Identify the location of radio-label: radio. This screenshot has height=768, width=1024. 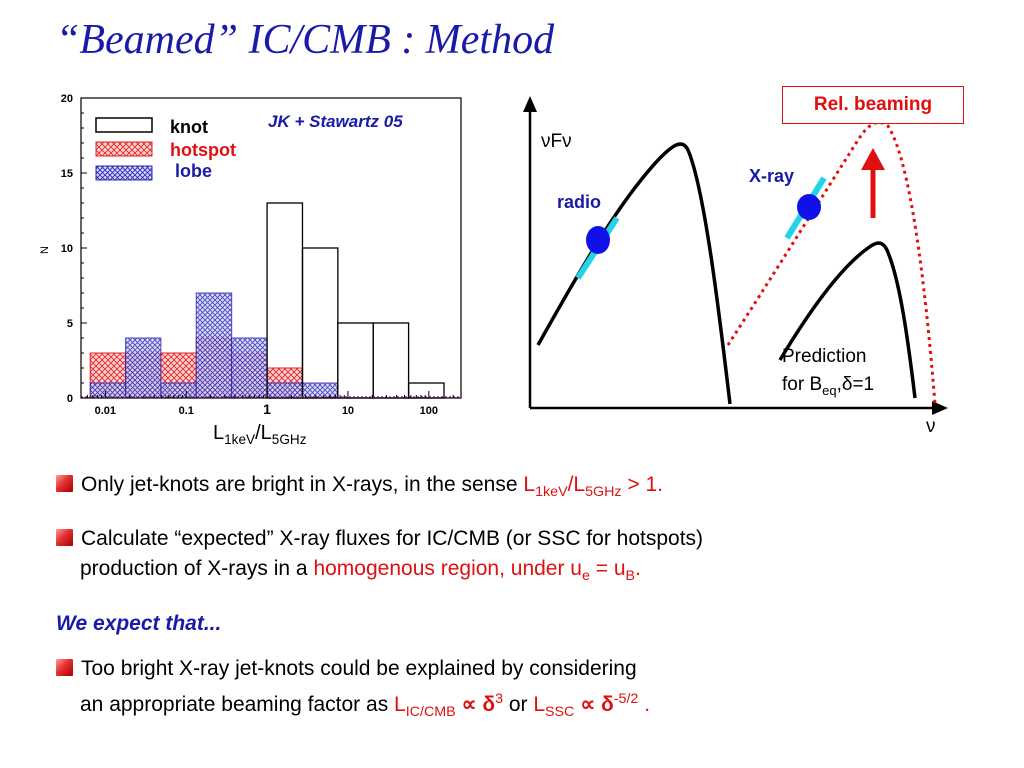
(579, 202).